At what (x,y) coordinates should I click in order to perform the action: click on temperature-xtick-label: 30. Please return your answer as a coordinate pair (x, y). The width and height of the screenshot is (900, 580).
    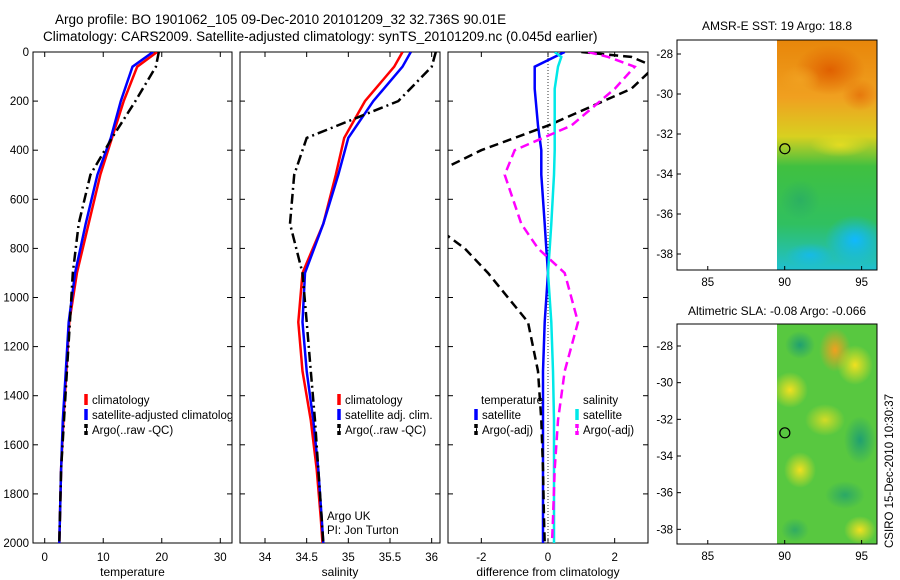
    Looking at the image, I should click on (220, 558).